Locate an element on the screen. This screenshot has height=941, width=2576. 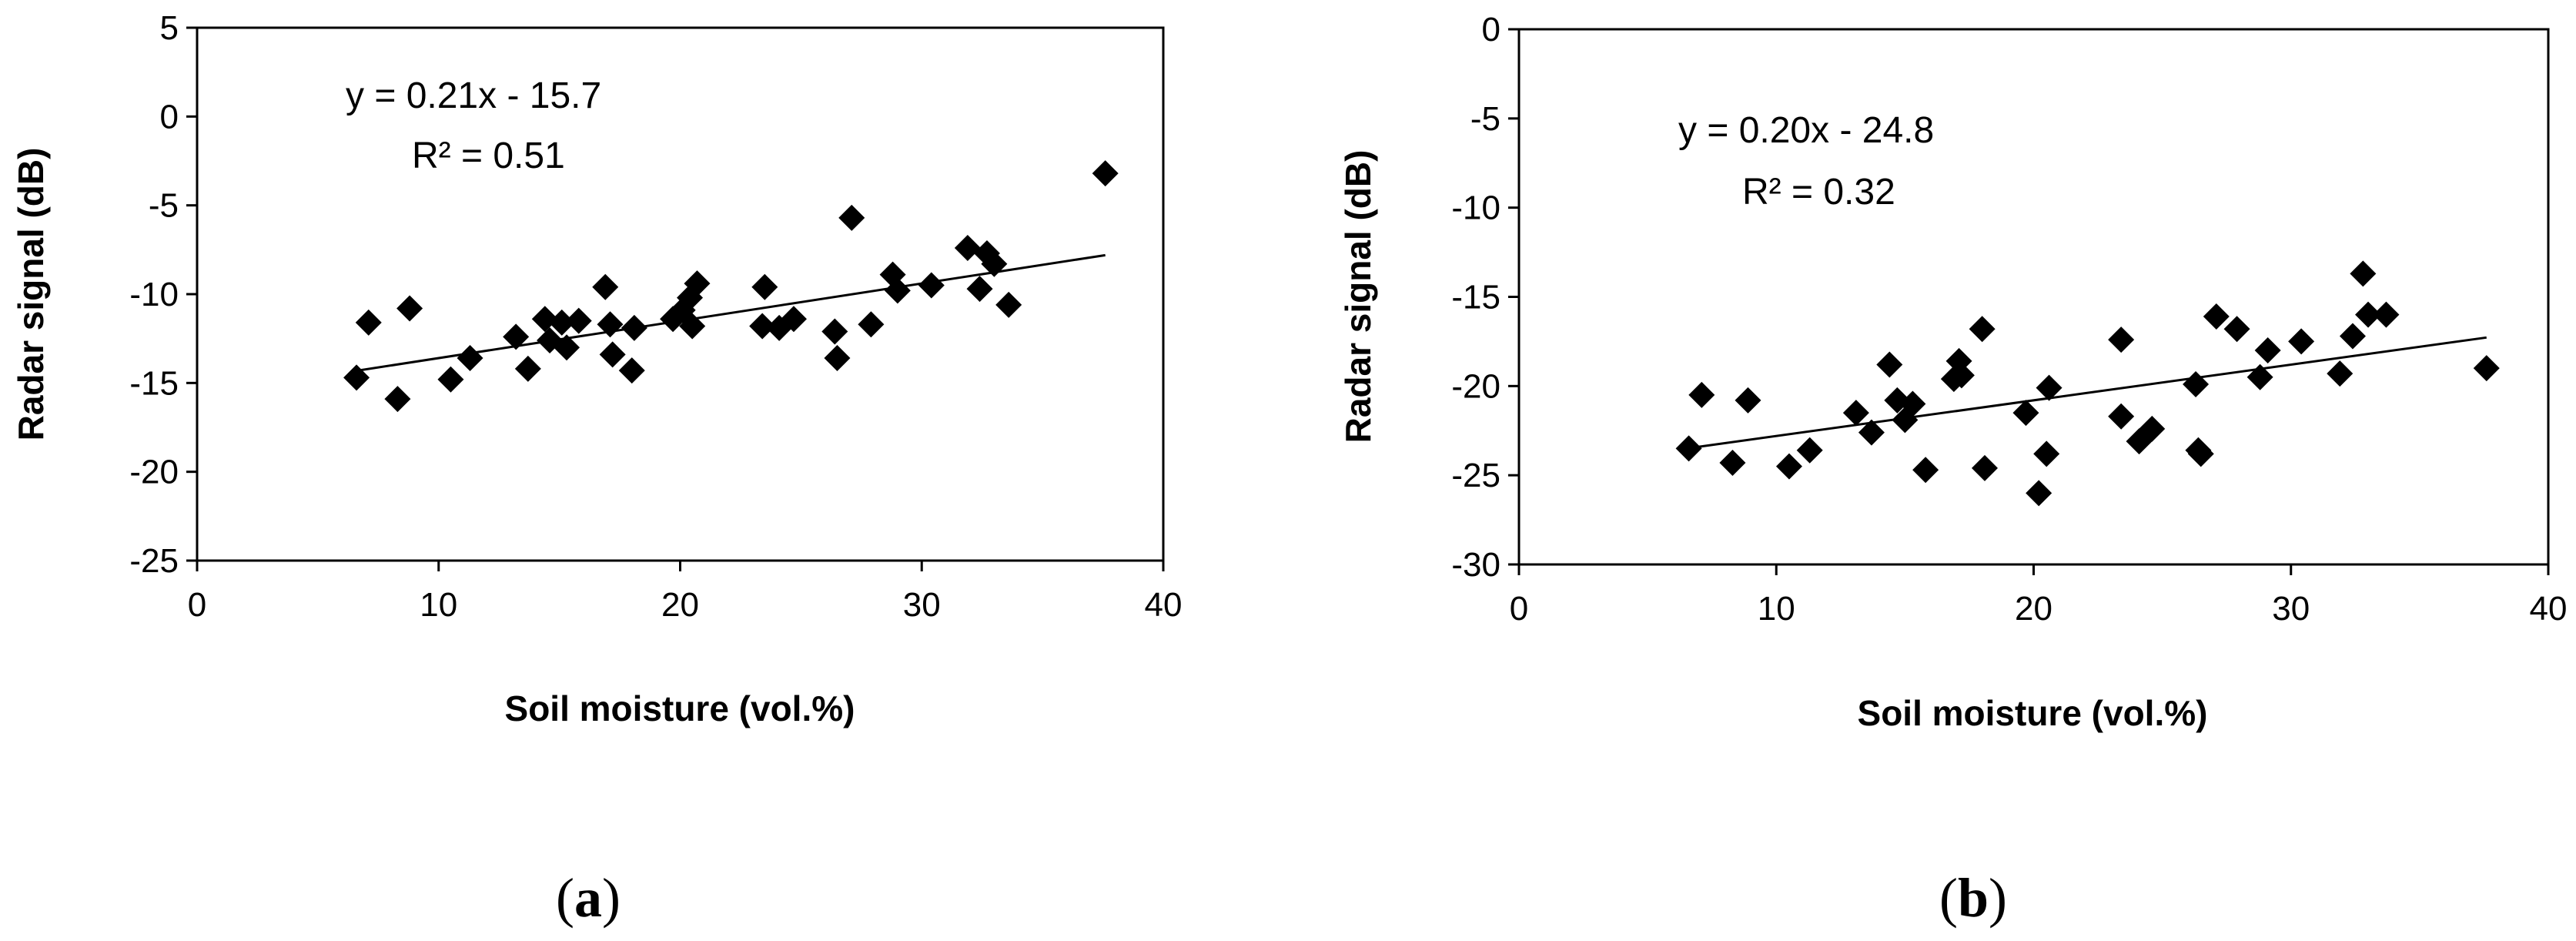
y-tick-label-b-3: -15 is located at coordinates (1475, 297).